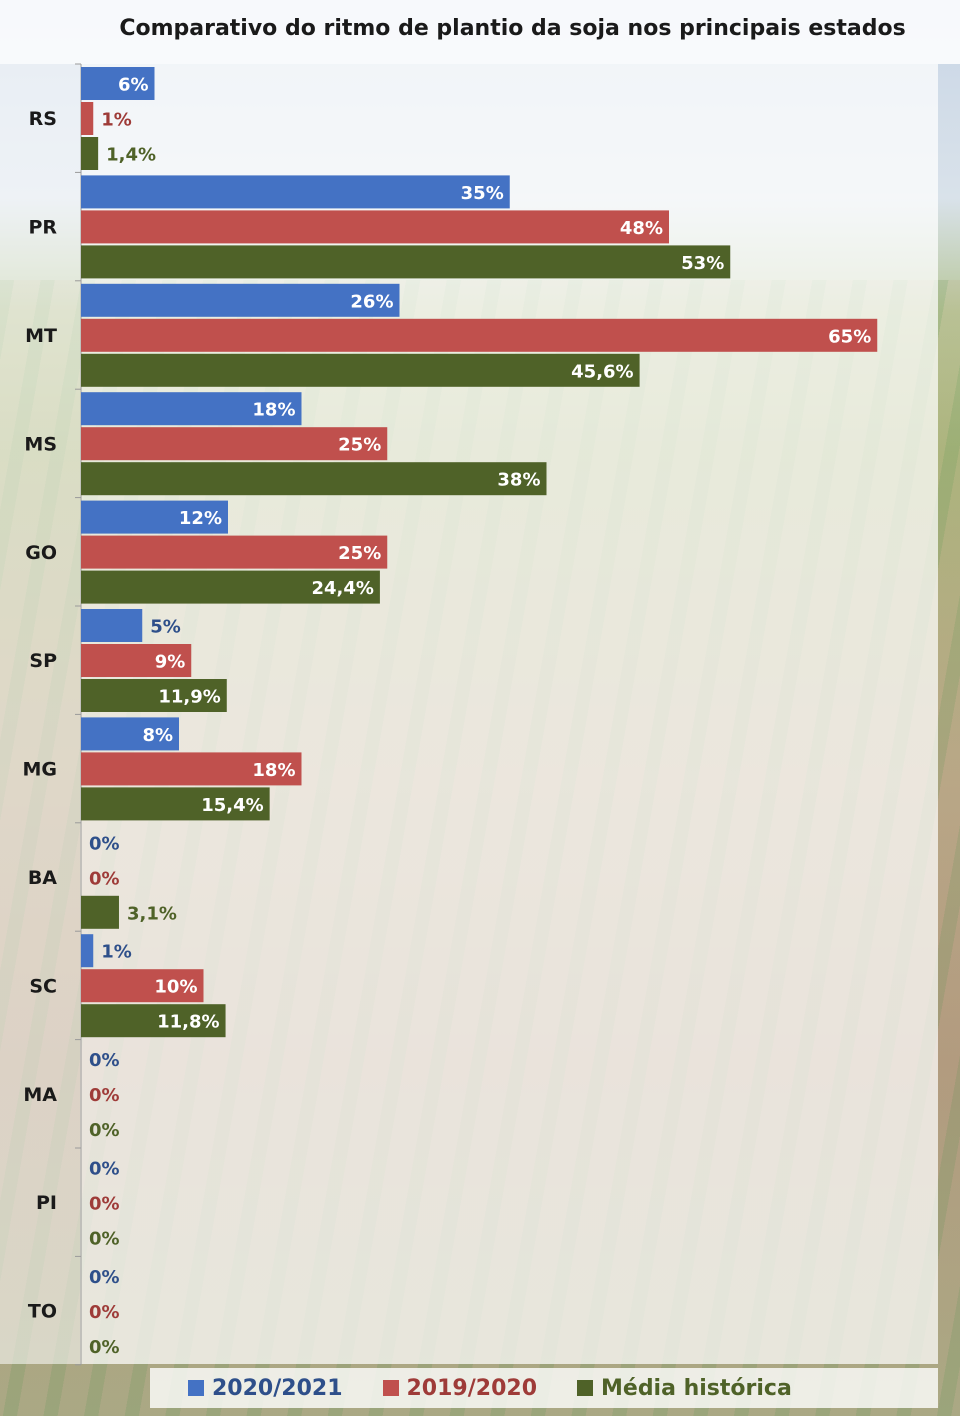 The image size is (960, 1416). What do you see at coordinates (390, 1388) in the screenshot?
I see `legend-swatch-2019-2020` at bounding box center [390, 1388].